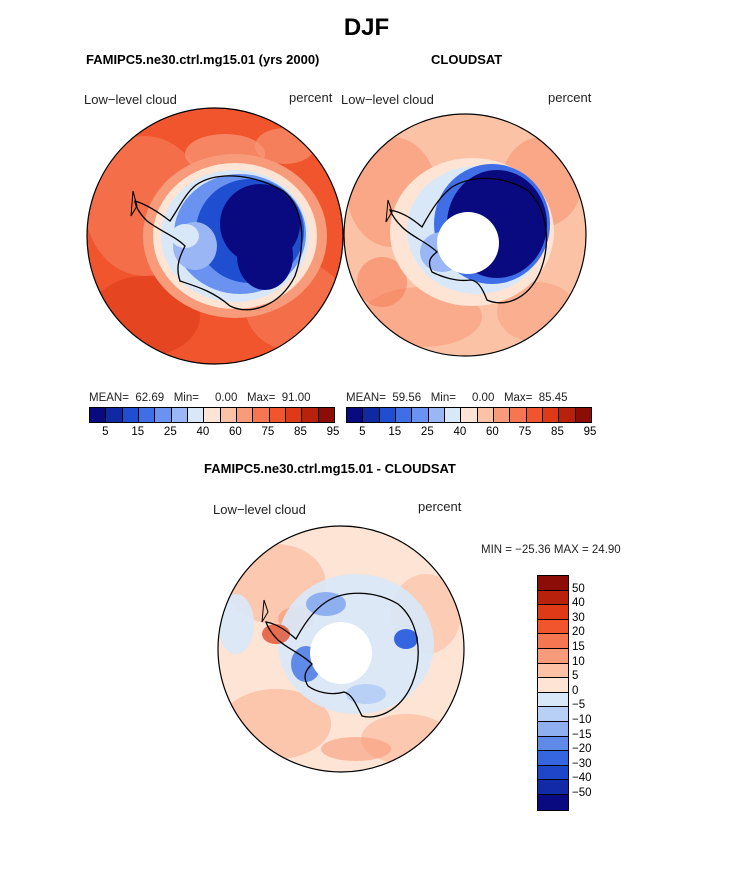 The width and height of the screenshot is (733, 882). Describe the element at coordinates (579, 705) in the screenshot. I see `colorbar-tick-label: −5` at that location.